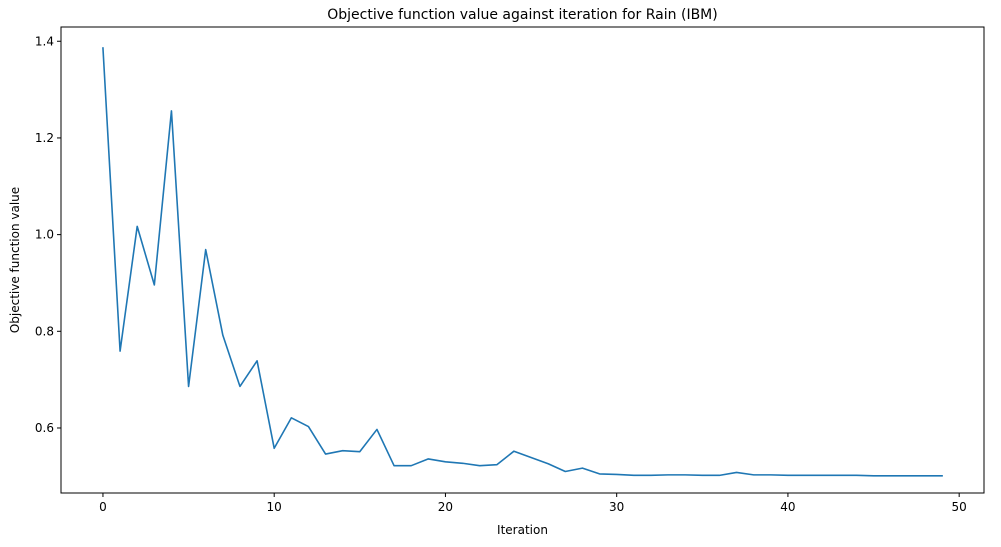  What do you see at coordinates (616, 507) in the screenshot?
I see `x-tick-label: 30` at bounding box center [616, 507].